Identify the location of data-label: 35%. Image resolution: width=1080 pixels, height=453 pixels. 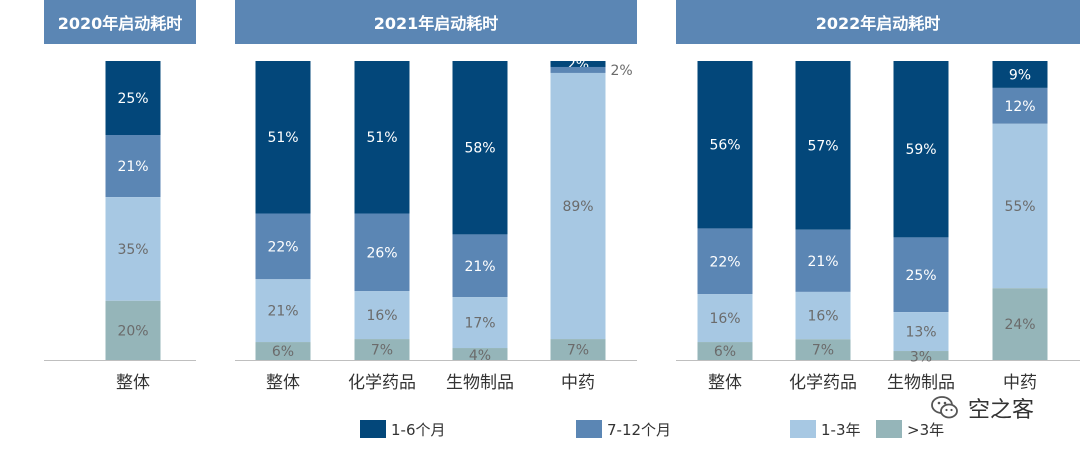
(132, 250).